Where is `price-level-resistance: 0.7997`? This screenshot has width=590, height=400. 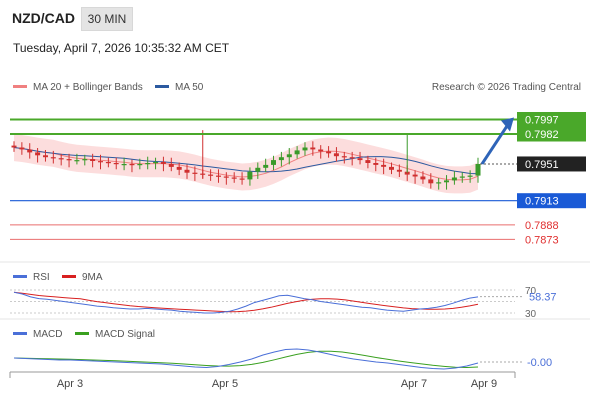
price-level-resistance: 0.7997 is located at coordinates (298, 119).